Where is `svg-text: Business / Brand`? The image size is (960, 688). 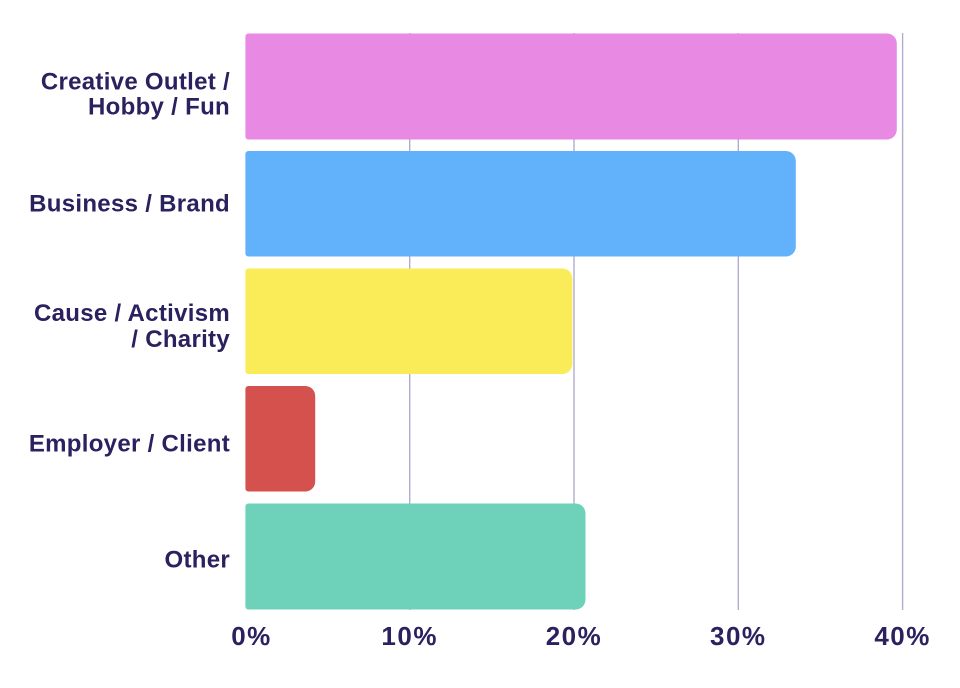 svg-text: Business / Brand is located at coordinates (129, 203).